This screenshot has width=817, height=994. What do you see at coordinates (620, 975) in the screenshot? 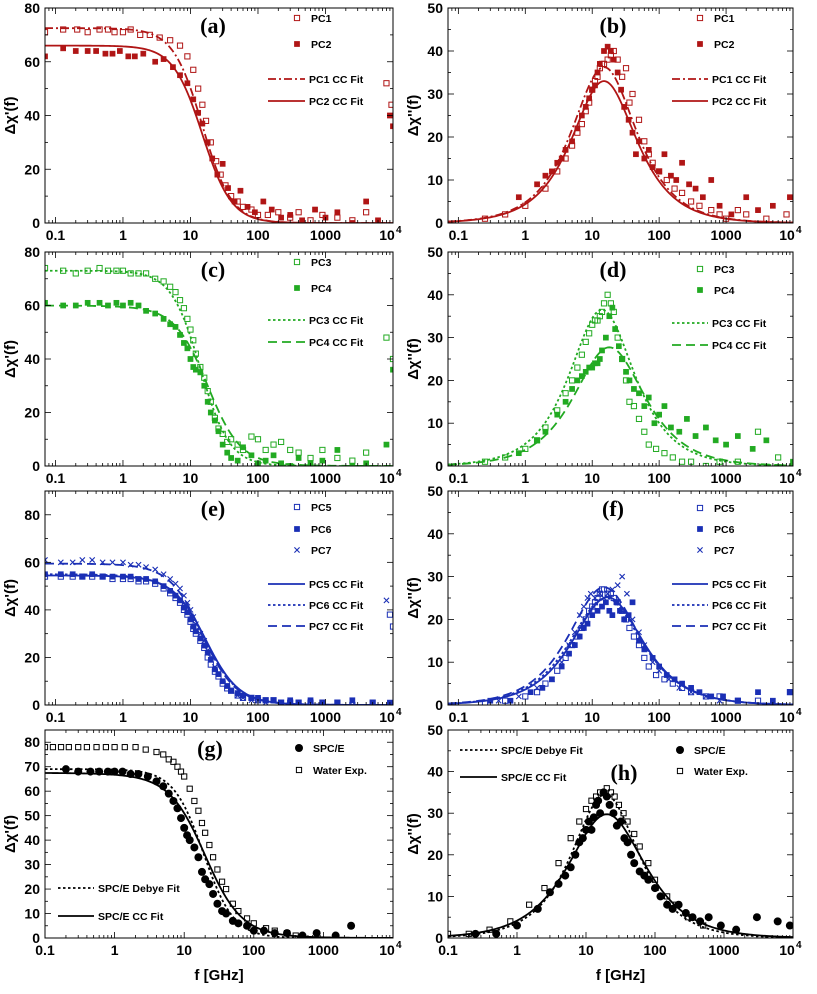
I see `x-axis-label: f [GHz]` at bounding box center [620, 975].